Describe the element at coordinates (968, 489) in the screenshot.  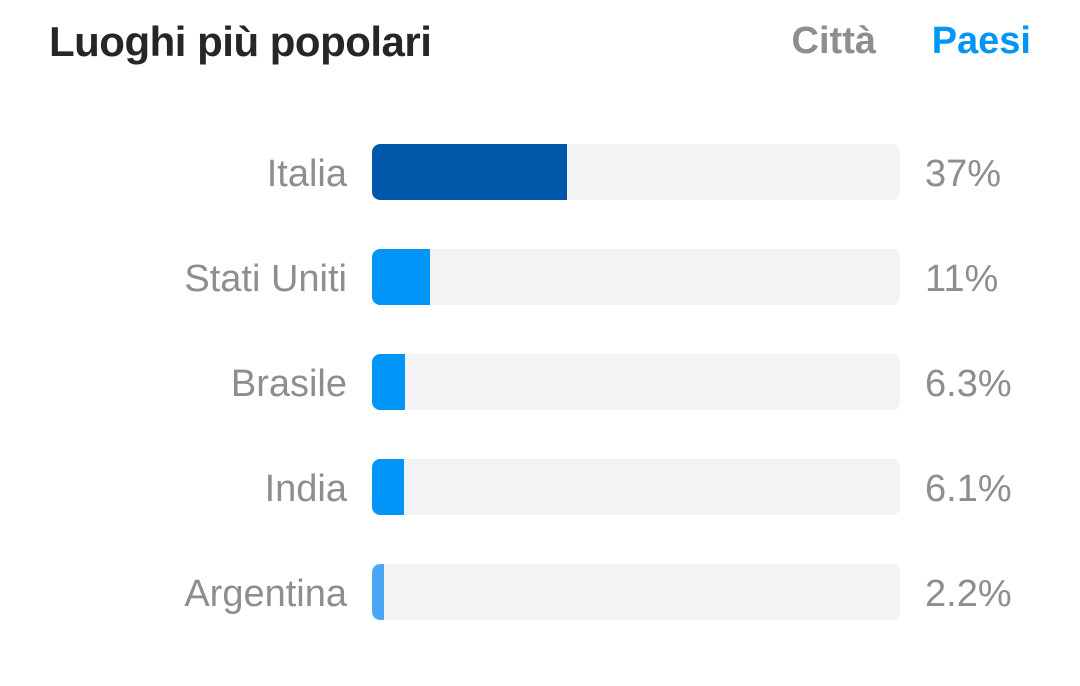
I see `bar-value-label: 6.1%` at that location.